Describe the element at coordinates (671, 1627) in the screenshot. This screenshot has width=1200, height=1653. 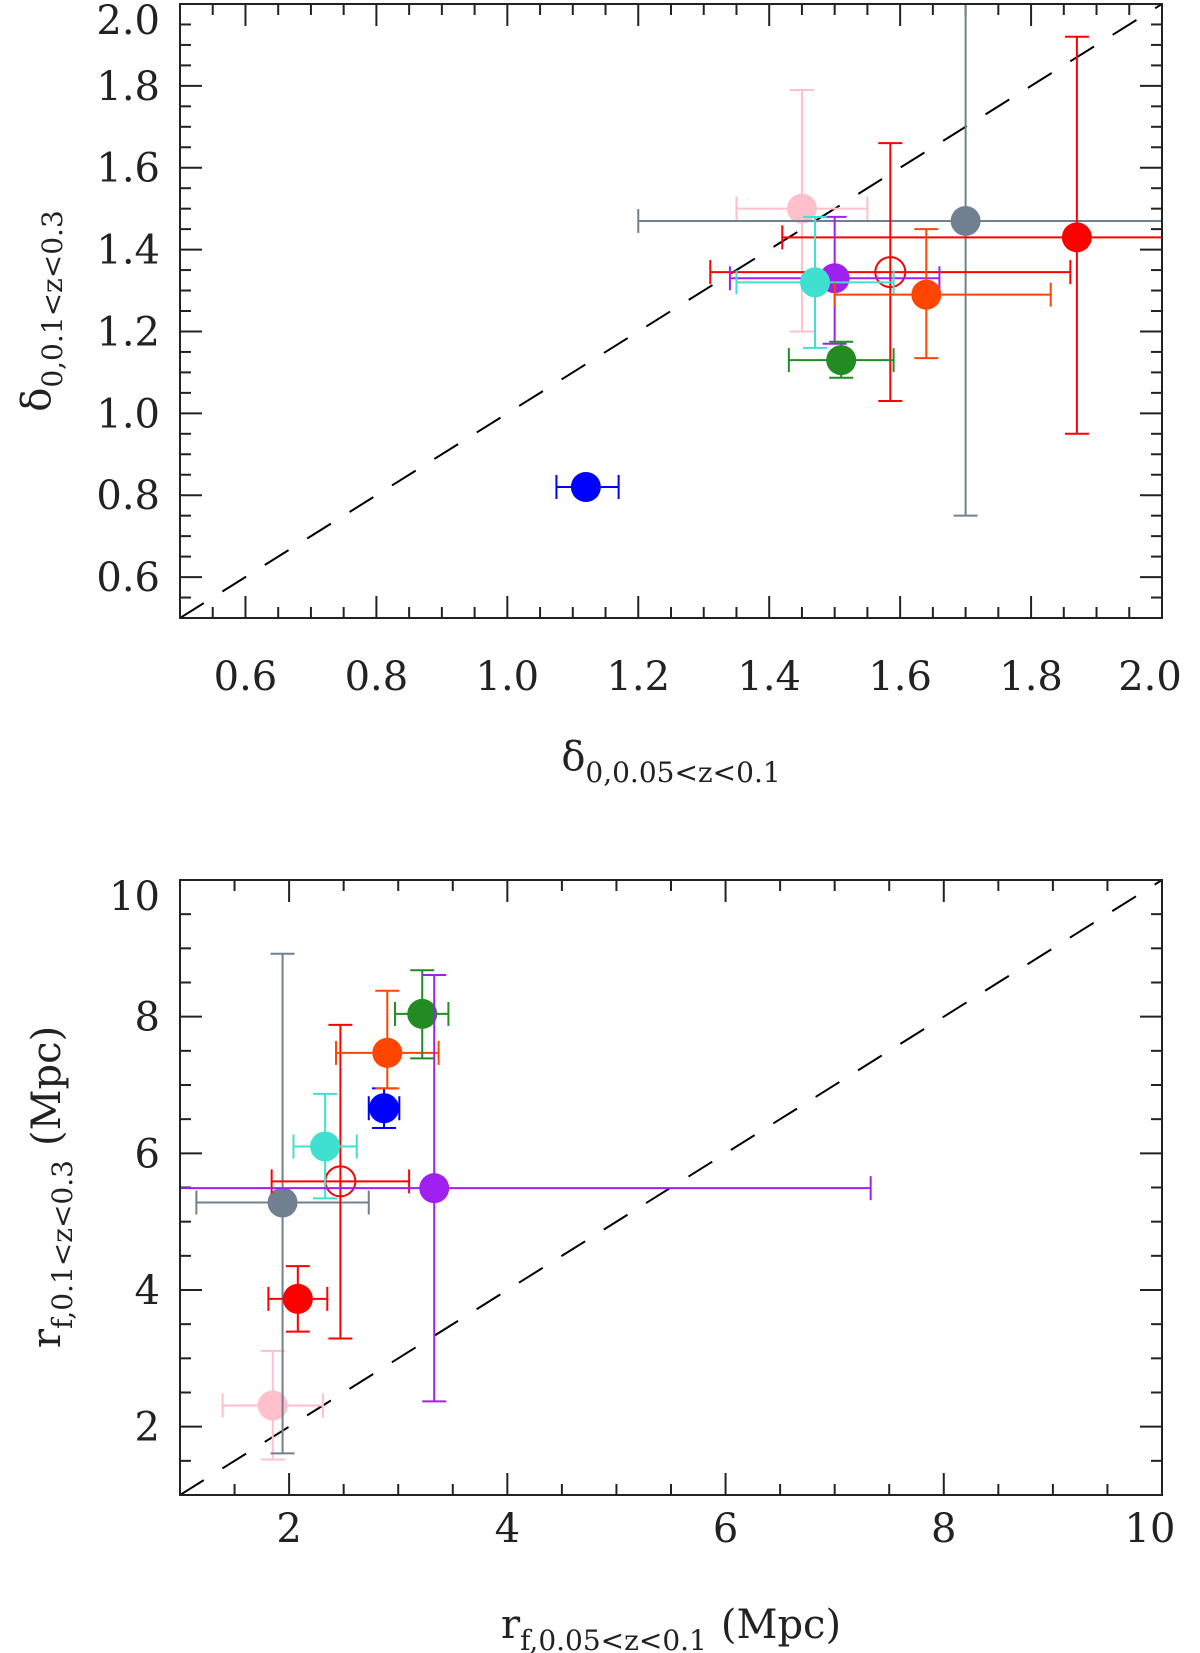
I see `bottom-x-axis-title: rf,0.05<z<0.1 (Mpc)` at that location.